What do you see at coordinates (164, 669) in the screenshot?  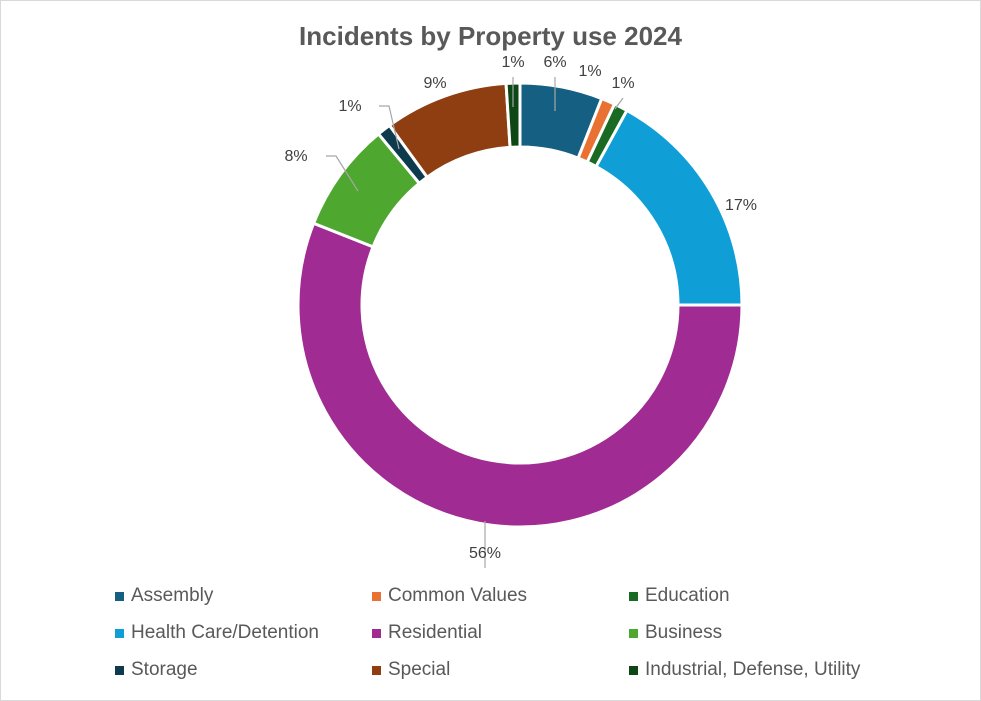 I see `legend-label: Storage` at bounding box center [164, 669].